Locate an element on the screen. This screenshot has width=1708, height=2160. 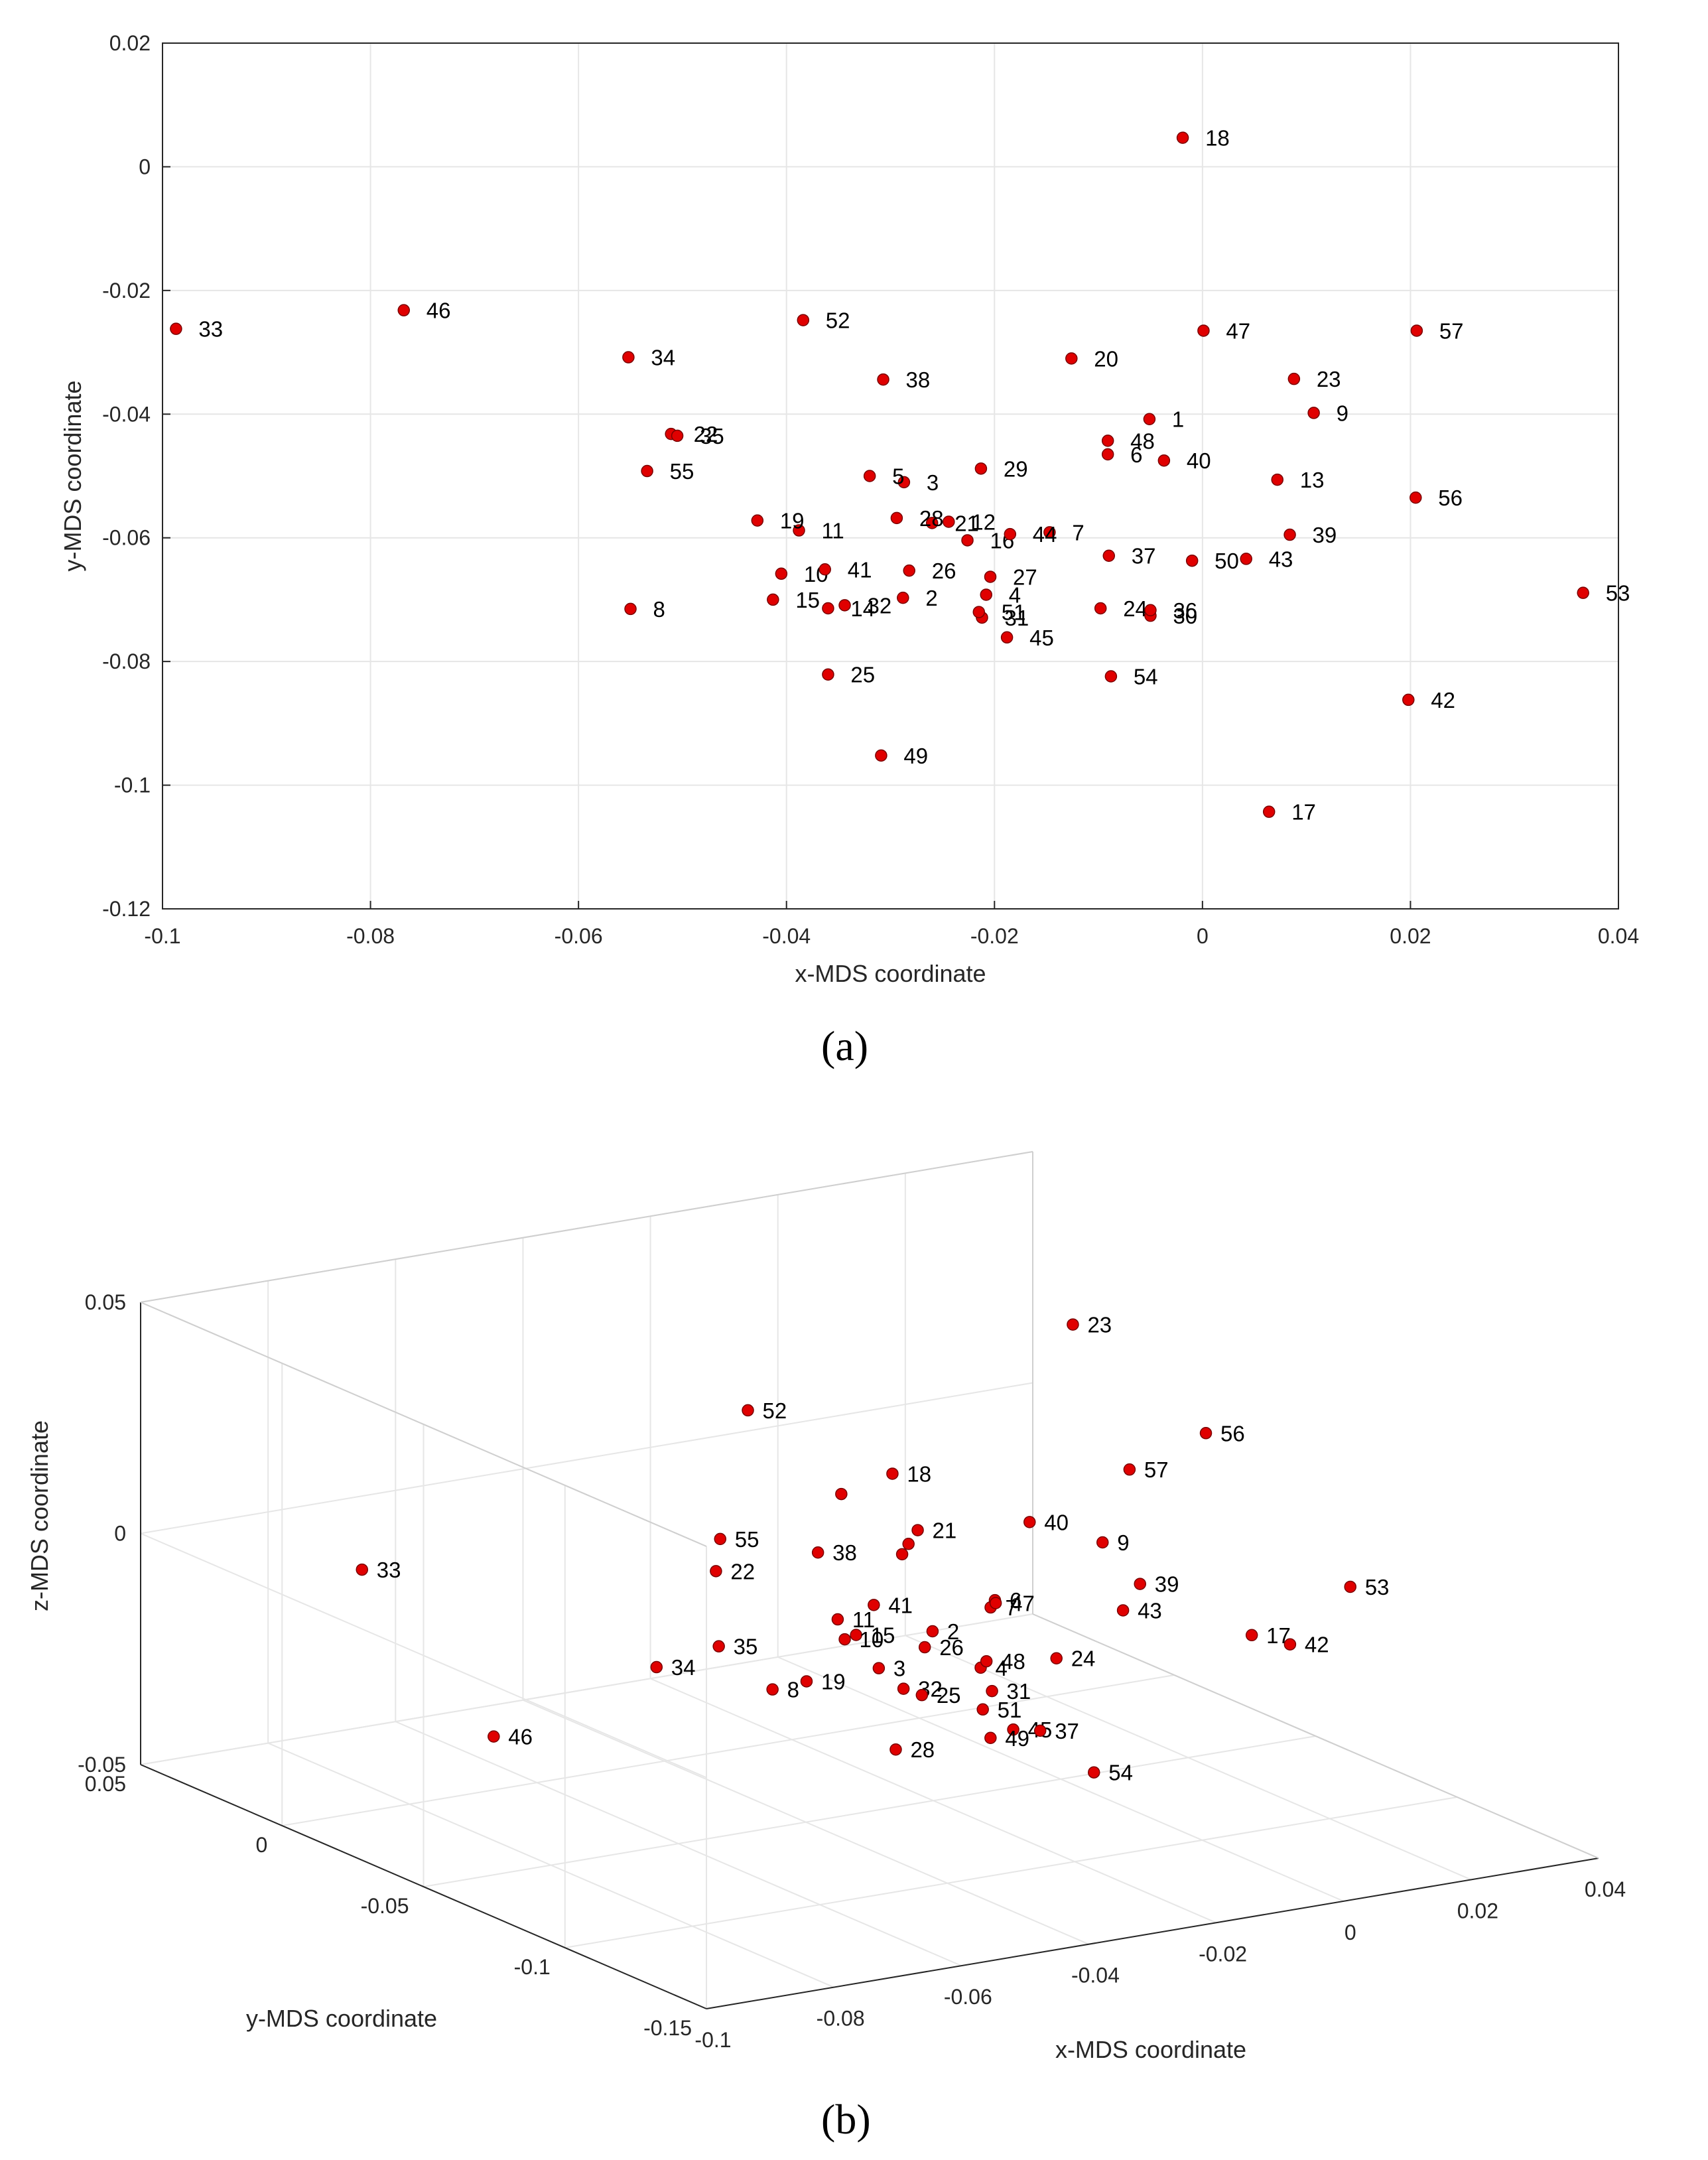
a-point-label-28: 28 is located at coordinates (931, 518).